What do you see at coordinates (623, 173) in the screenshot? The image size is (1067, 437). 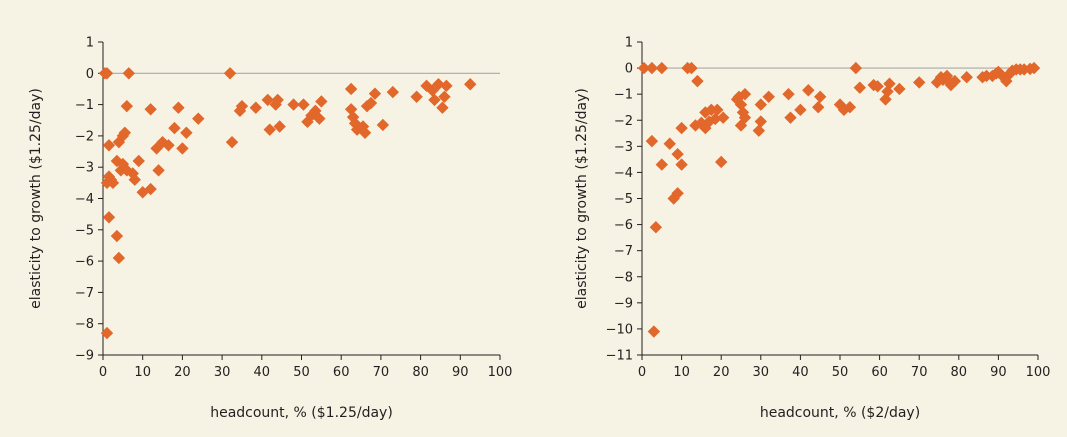 I see `y-tick-label: −4` at bounding box center [623, 173].